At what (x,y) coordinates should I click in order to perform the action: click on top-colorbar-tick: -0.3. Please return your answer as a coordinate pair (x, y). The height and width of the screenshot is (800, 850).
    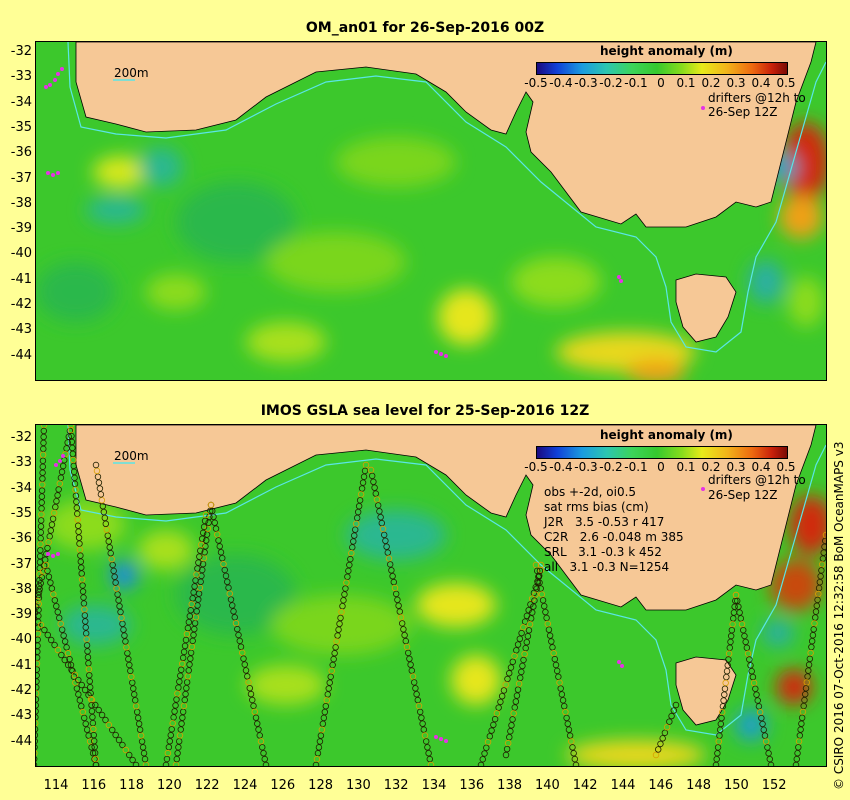
    Looking at the image, I should click on (586, 83).